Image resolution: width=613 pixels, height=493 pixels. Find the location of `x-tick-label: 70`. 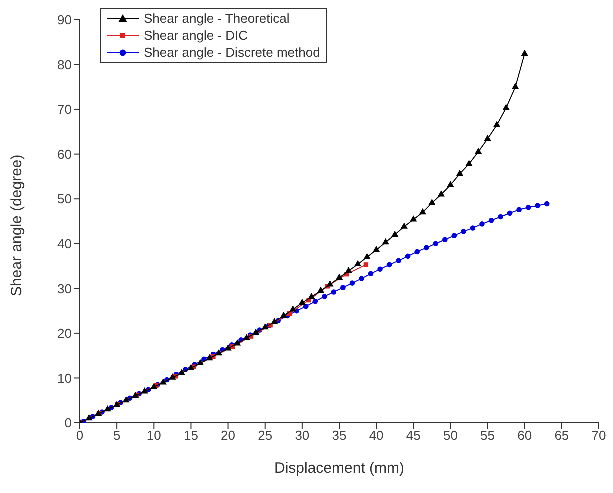

x-tick-label: 70 is located at coordinates (599, 436).